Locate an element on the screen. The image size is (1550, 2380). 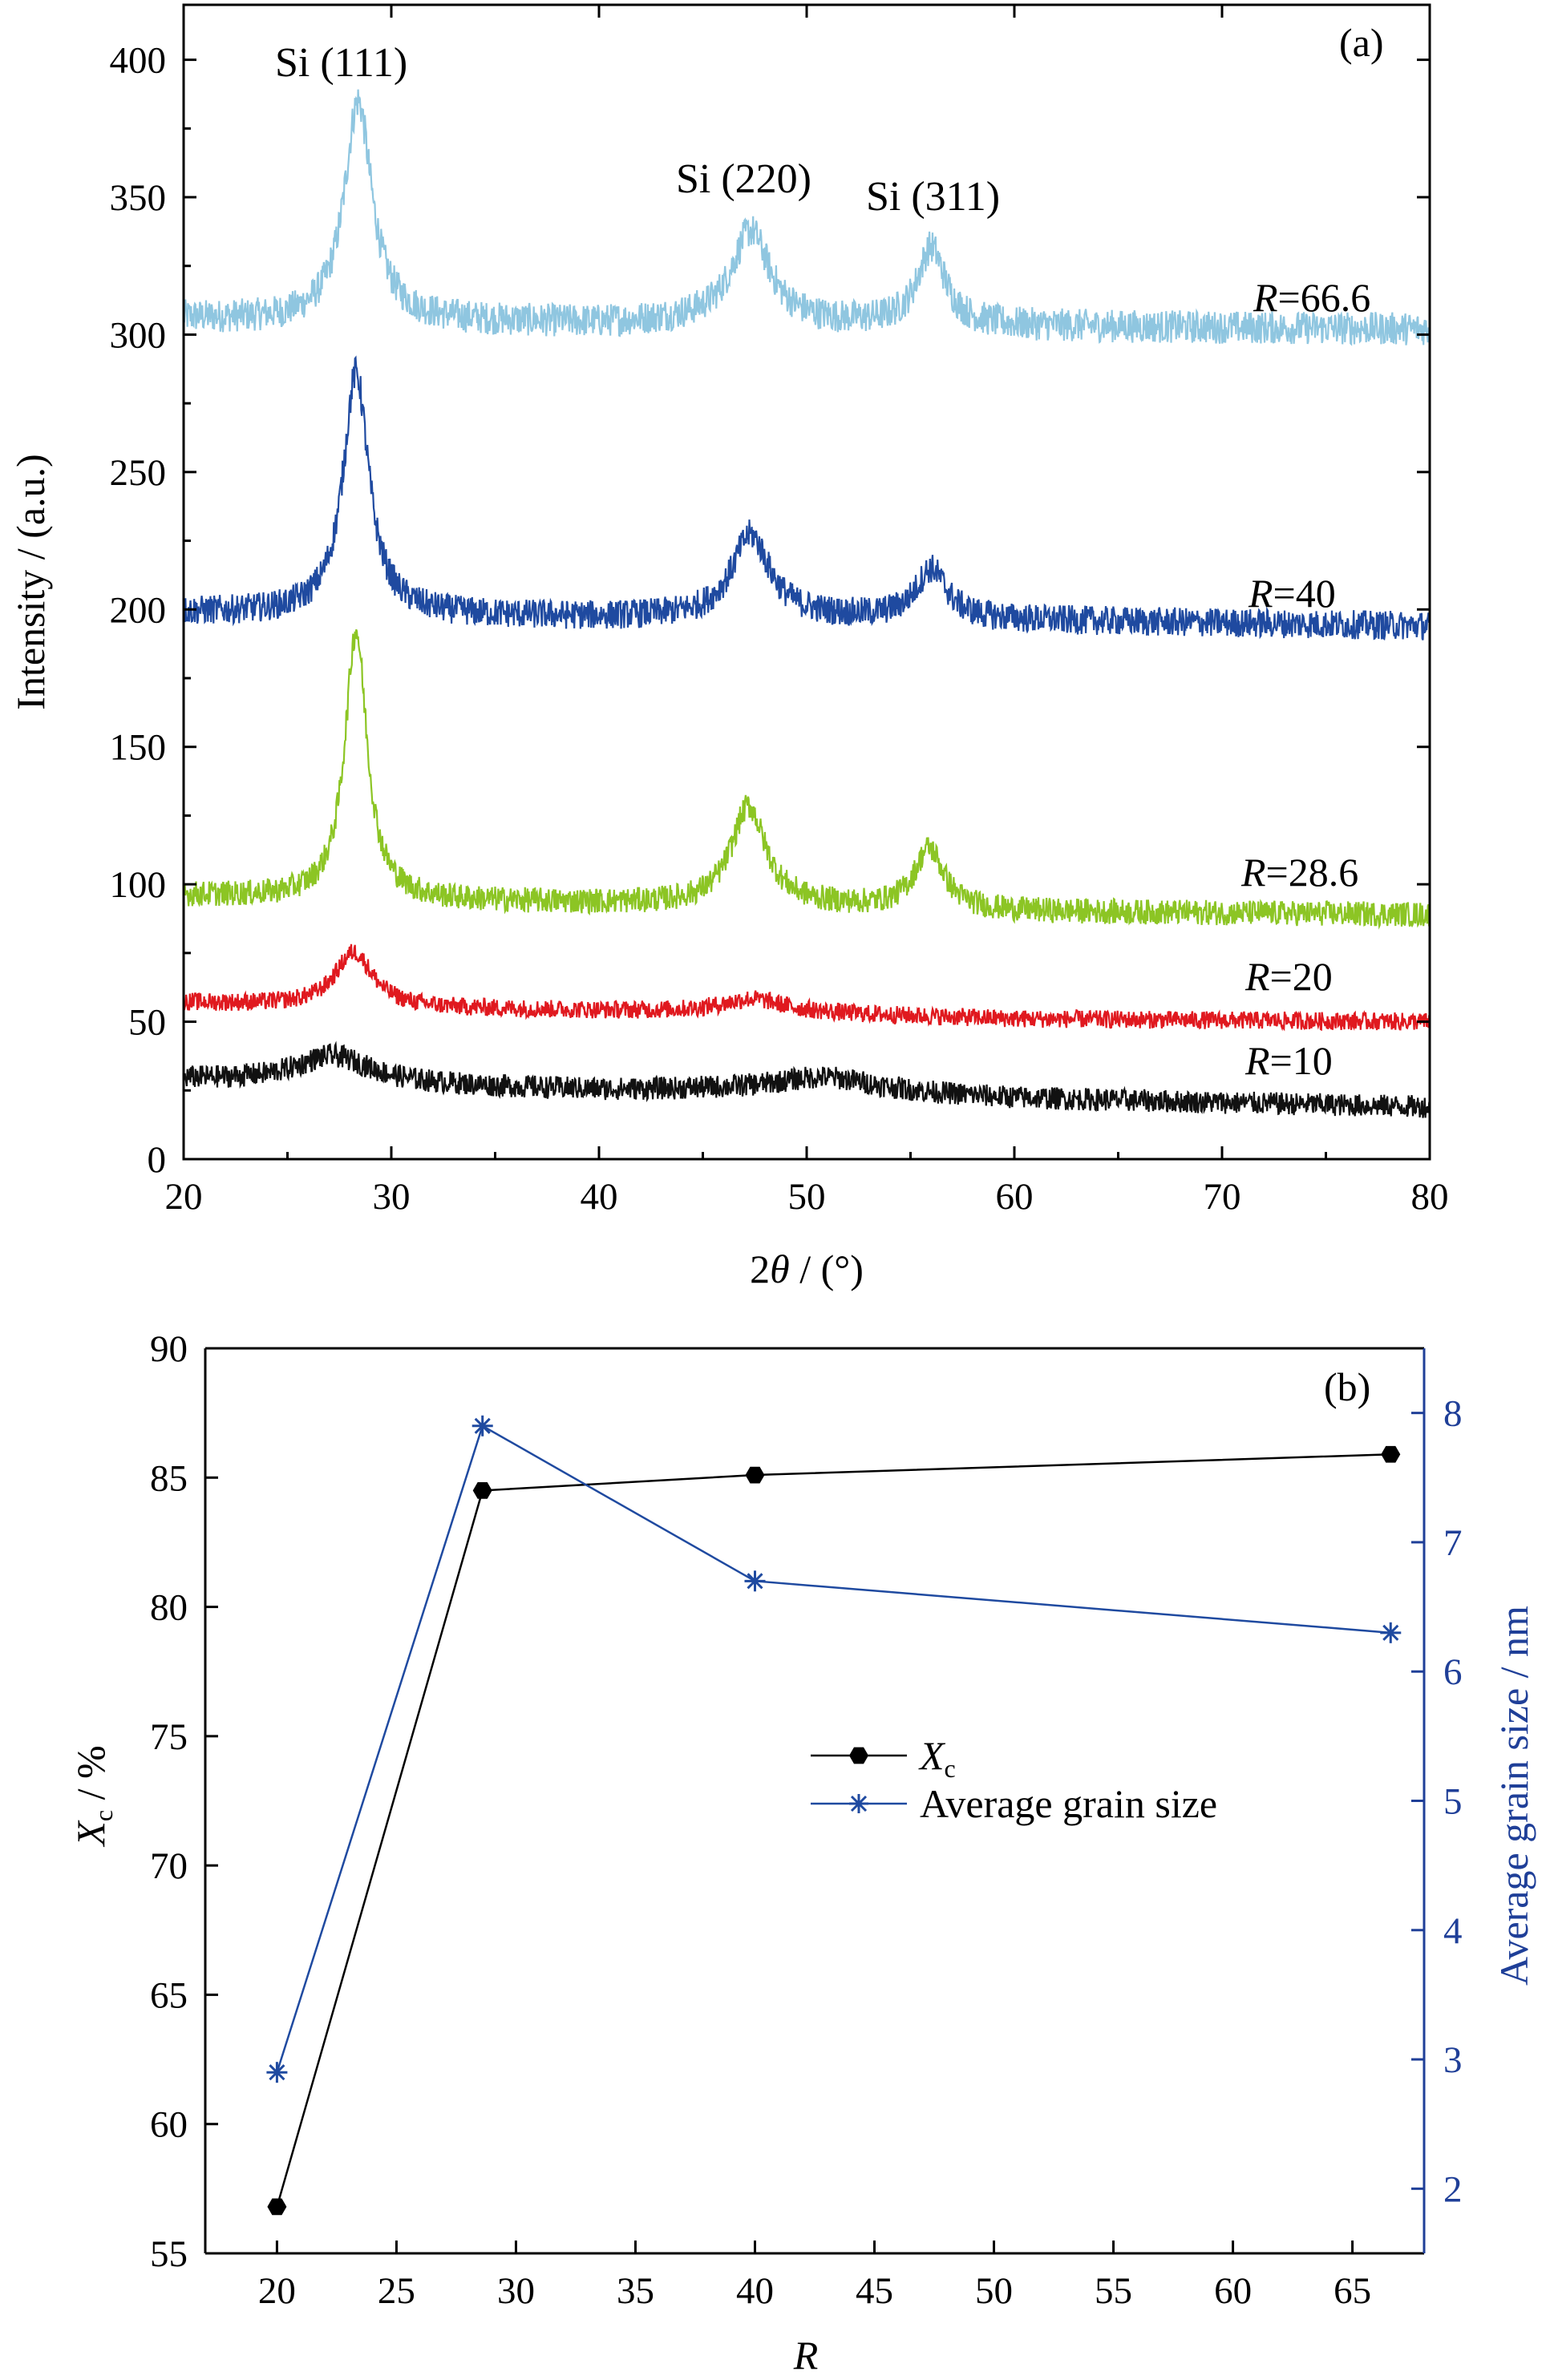
b-yr-tick-label-5: 5 is located at coordinates (1453, 1802).